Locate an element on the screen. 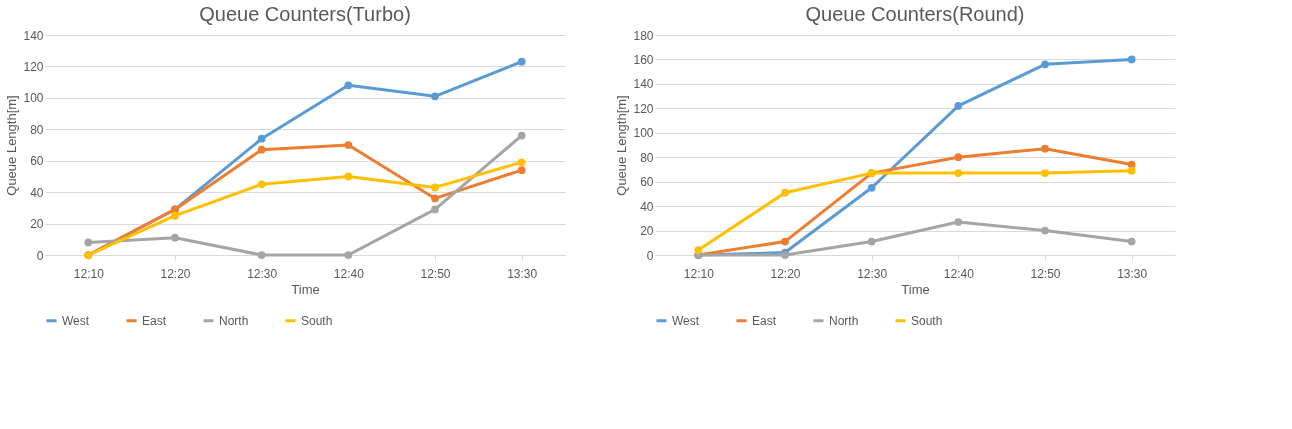 Image resolution: width=1292 pixels, height=429 pixels. chart-title: Queue Counters(Turbo) is located at coordinates (305, 14).